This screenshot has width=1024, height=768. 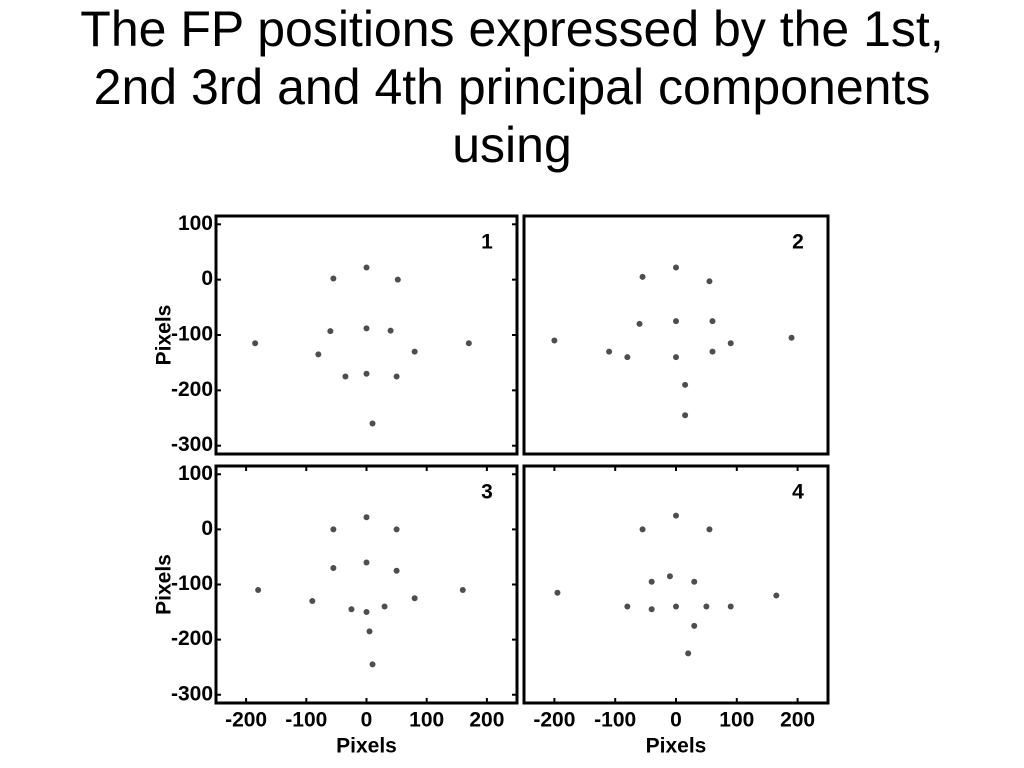 What do you see at coordinates (487, 492) in the screenshot?
I see `panel-label: 3` at bounding box center [487, 492].